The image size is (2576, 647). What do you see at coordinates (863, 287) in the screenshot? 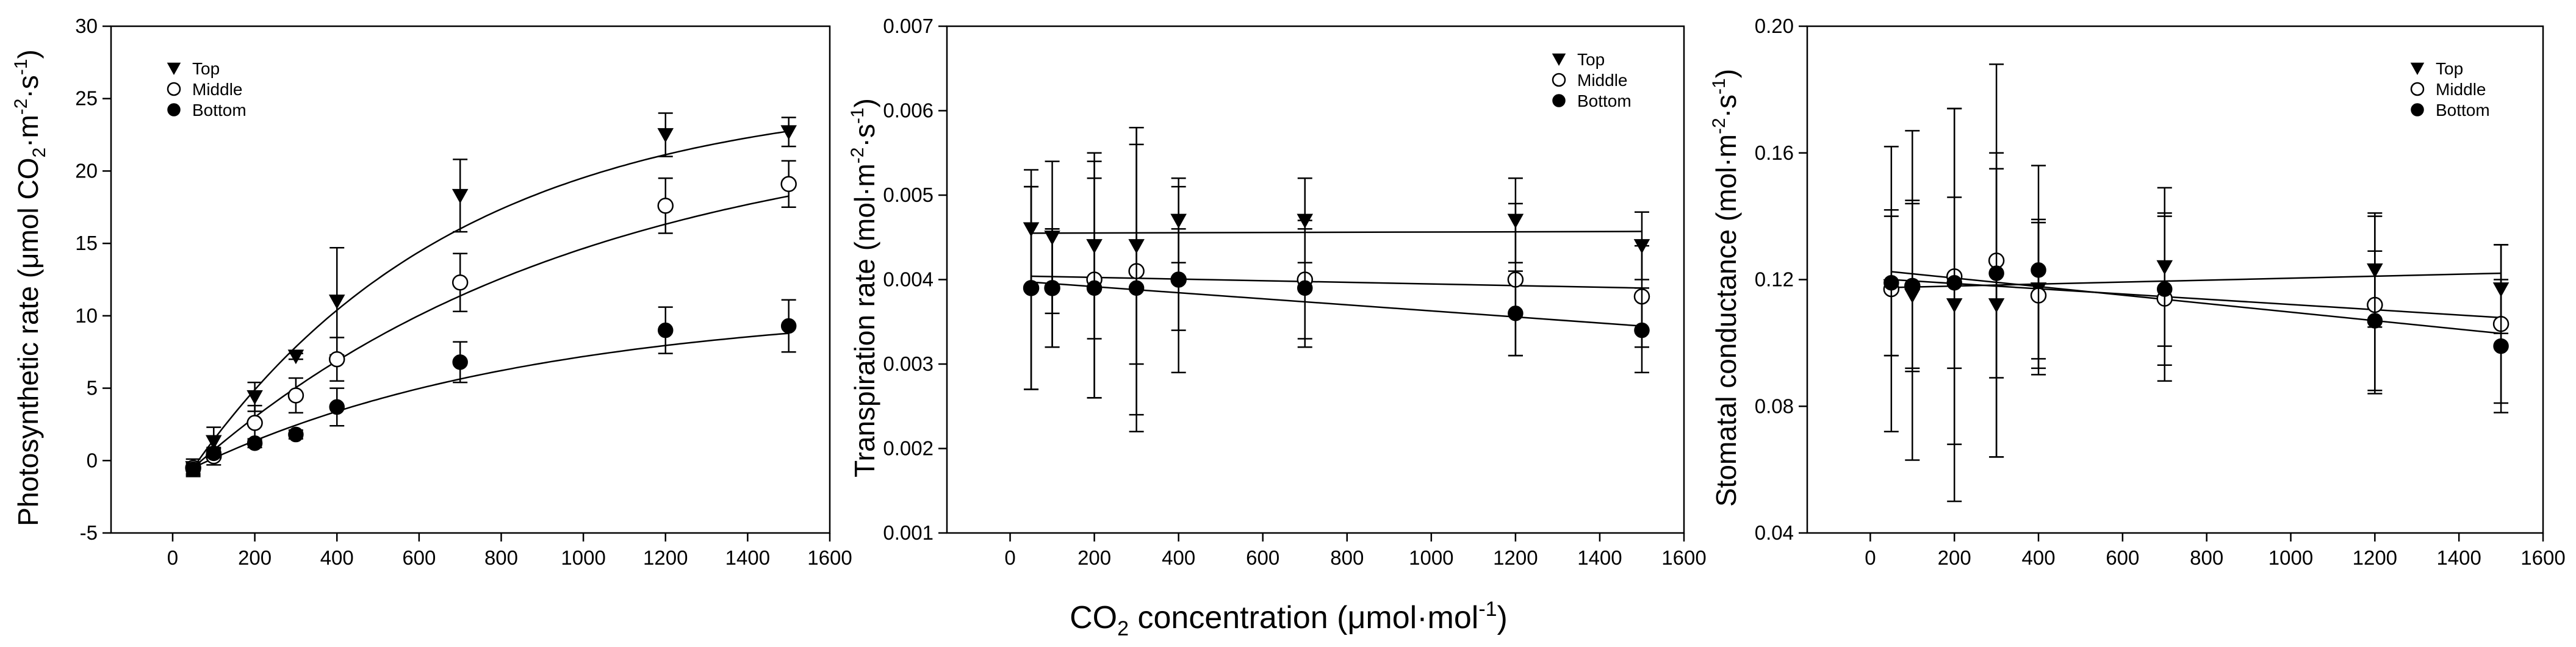
I see `y-axis-title-transpiration: Transpiration rate (mol·m-2·s-1)` at bounding box center [863, 287].